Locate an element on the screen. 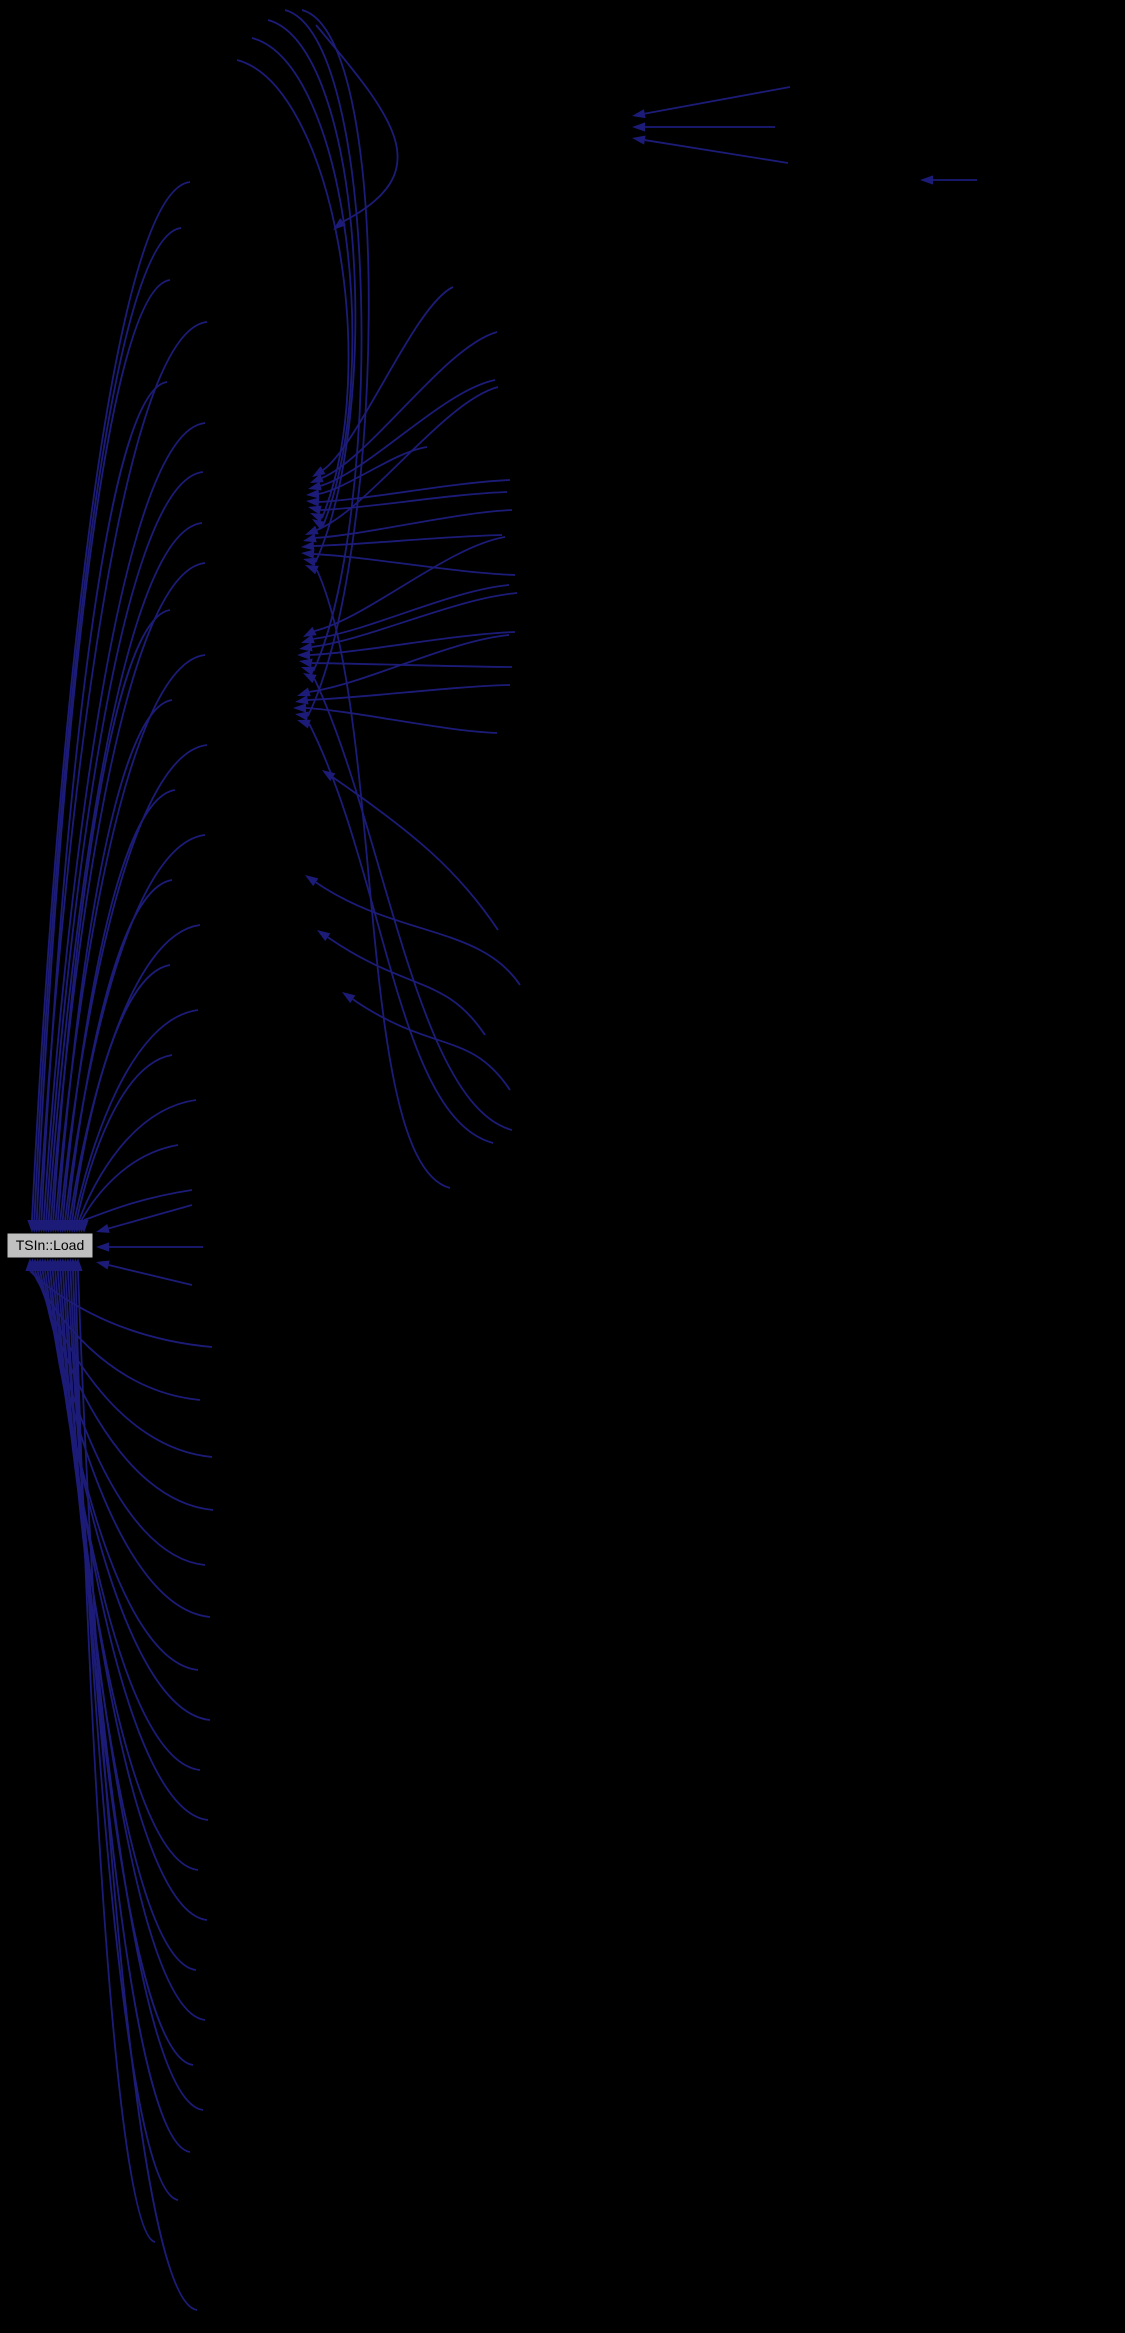 The image size is (1125, 2333). node-label: TSIn::Load is located at coordinates (50, 1245).